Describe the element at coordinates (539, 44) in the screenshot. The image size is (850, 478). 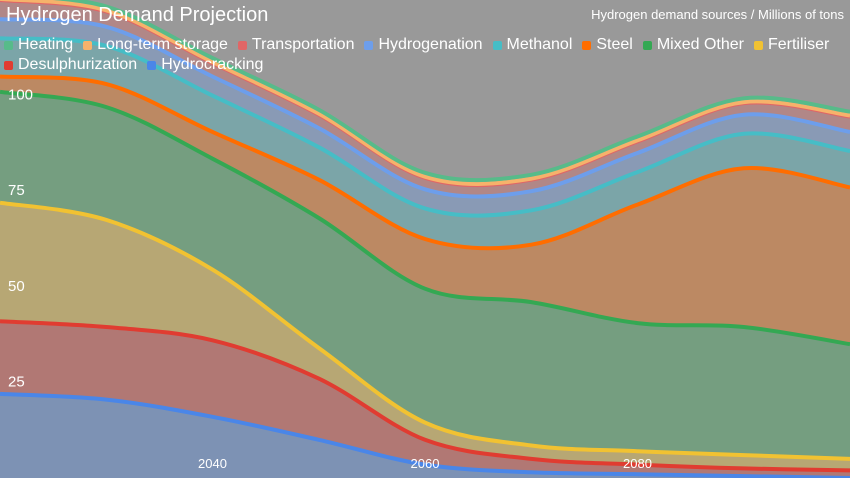
I see `legend-label: Methanol` at that location.